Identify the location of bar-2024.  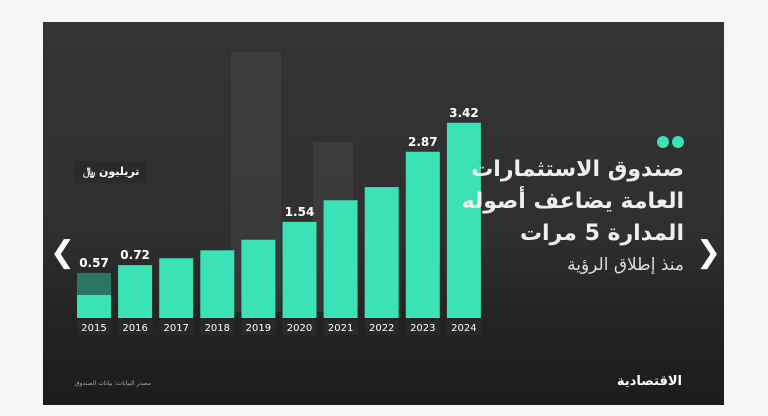
(463, 220).